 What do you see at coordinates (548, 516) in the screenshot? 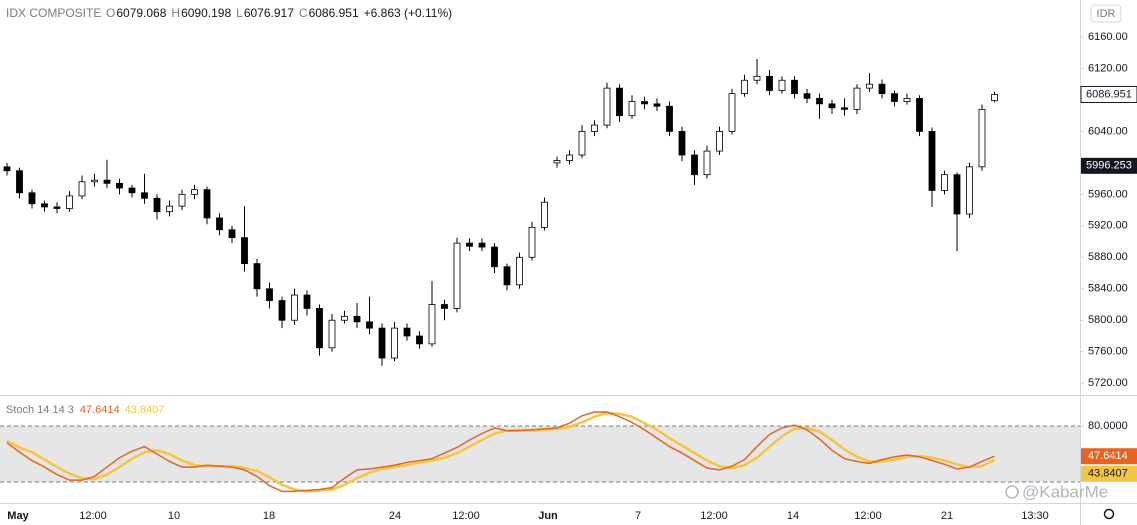
I see `x-tick-label: Jun` at bounding box center [548, 516].